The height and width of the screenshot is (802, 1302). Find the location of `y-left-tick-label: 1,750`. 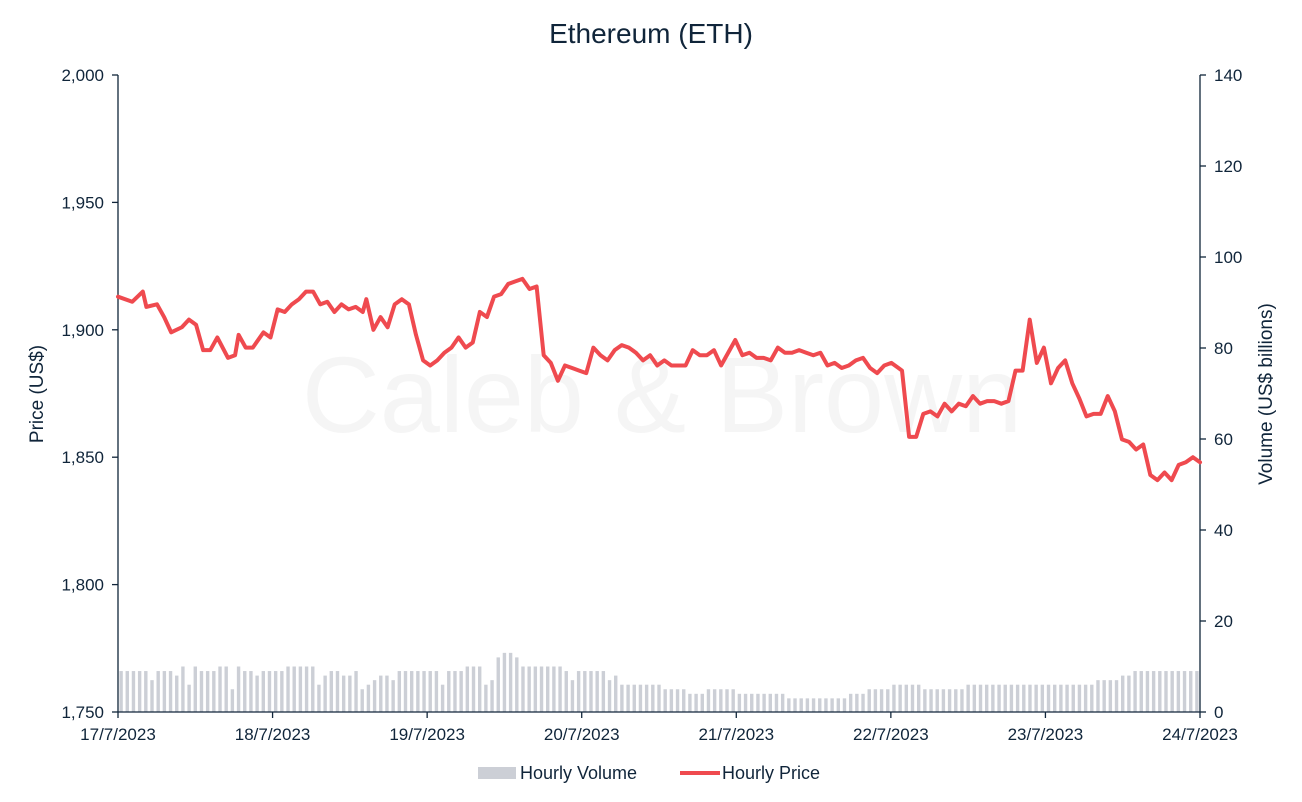

y-left-tick-label: 1,750 is located at coordinates (82, 712).